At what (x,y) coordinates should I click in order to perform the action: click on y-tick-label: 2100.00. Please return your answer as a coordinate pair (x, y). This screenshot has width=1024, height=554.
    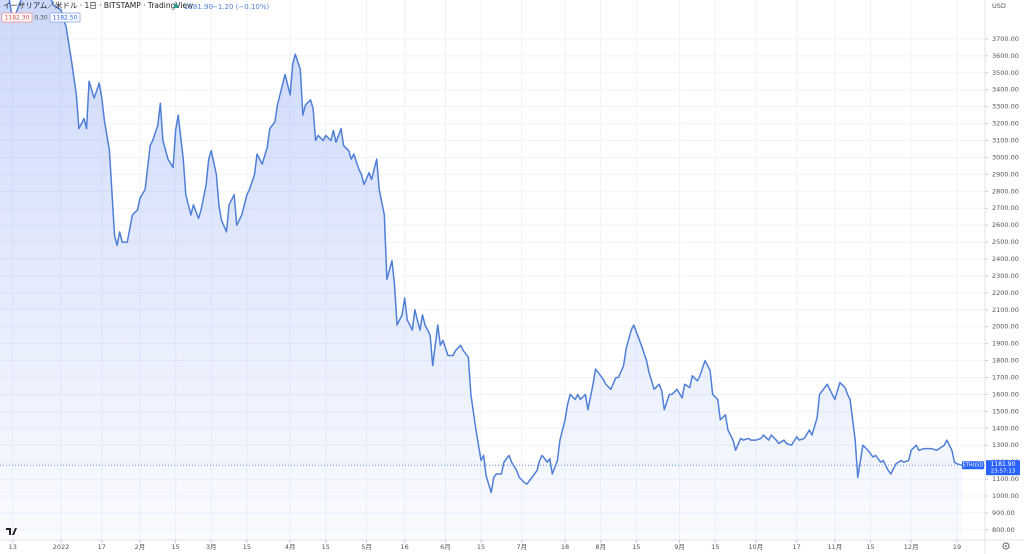
    Looking at the image, I should click on (1005, 310).